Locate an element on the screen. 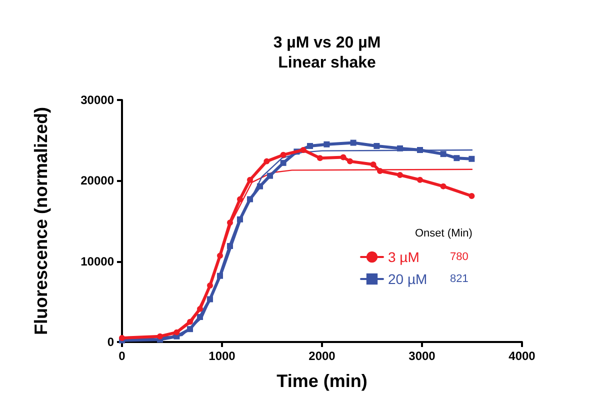 This screenshot has width=595, height=403. y-tick-label: 20000 is located at coordinates (97, 181).